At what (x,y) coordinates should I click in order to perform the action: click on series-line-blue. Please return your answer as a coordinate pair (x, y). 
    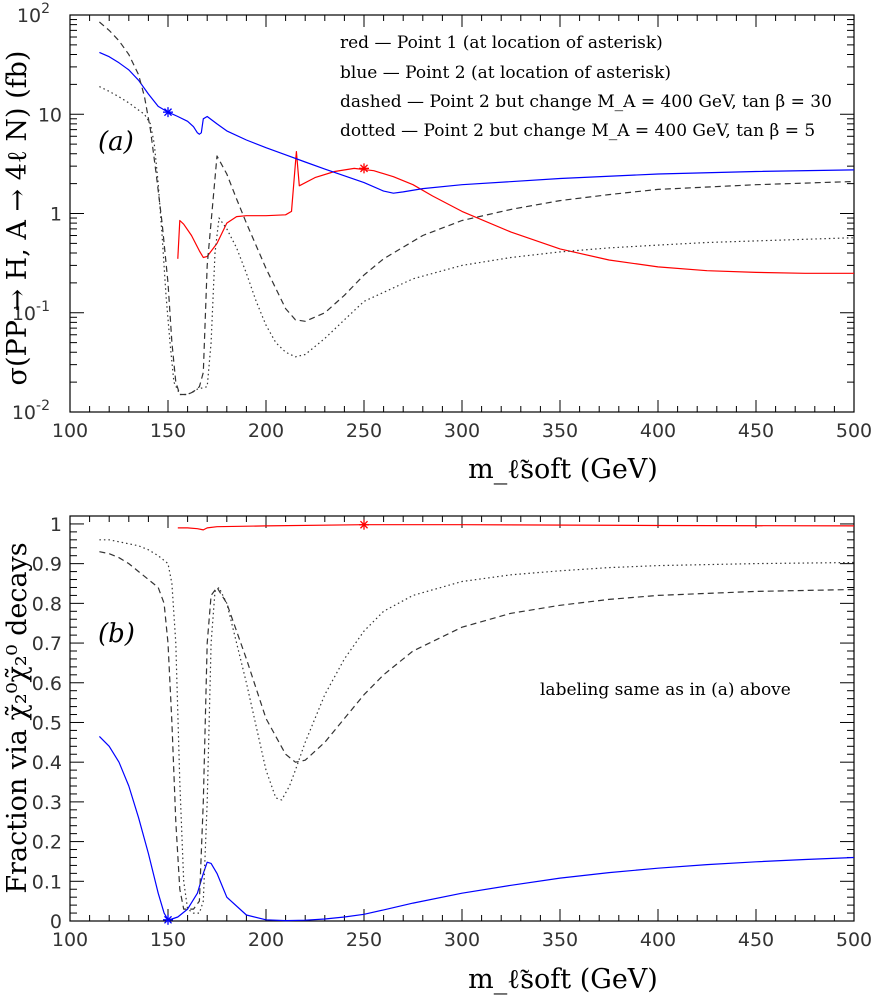
    Looking at the image, I should click on (477, 122).